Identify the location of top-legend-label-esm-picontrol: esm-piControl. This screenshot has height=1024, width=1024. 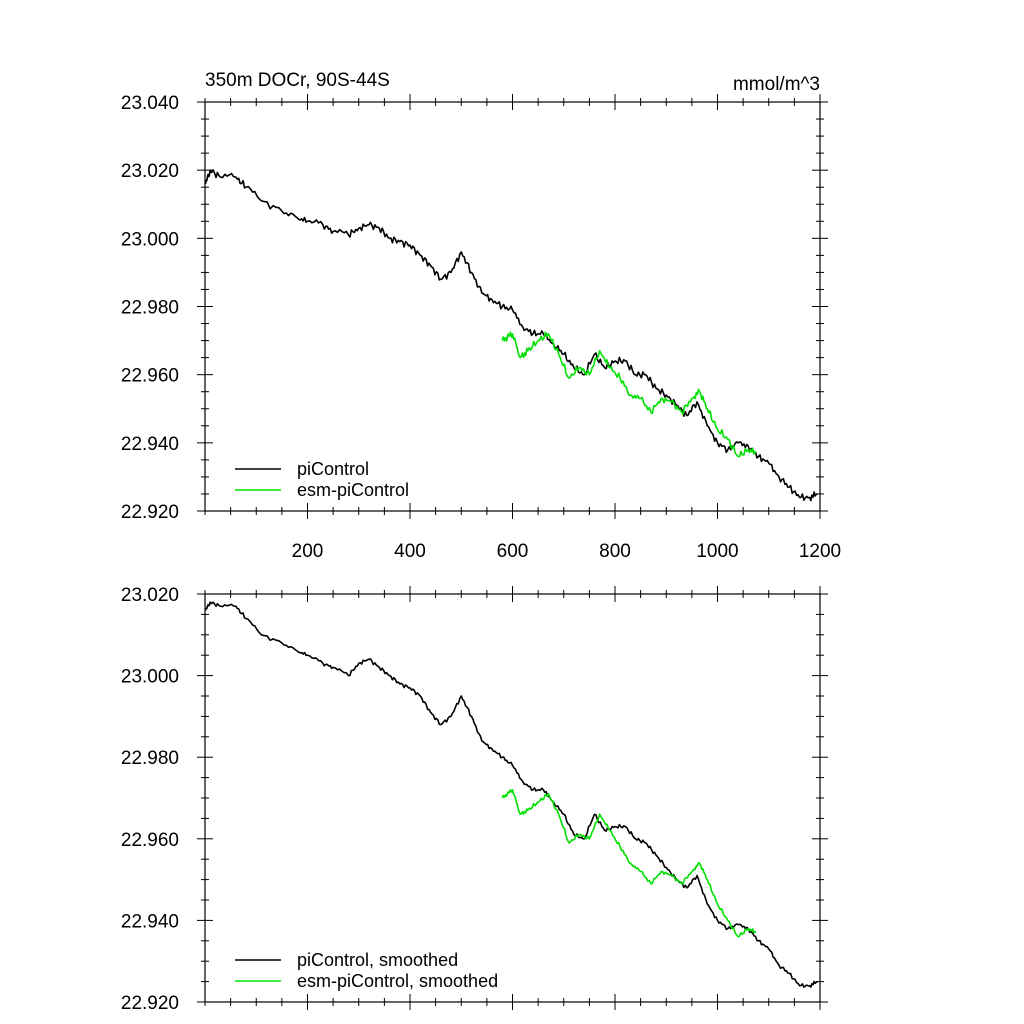
(353, 490).